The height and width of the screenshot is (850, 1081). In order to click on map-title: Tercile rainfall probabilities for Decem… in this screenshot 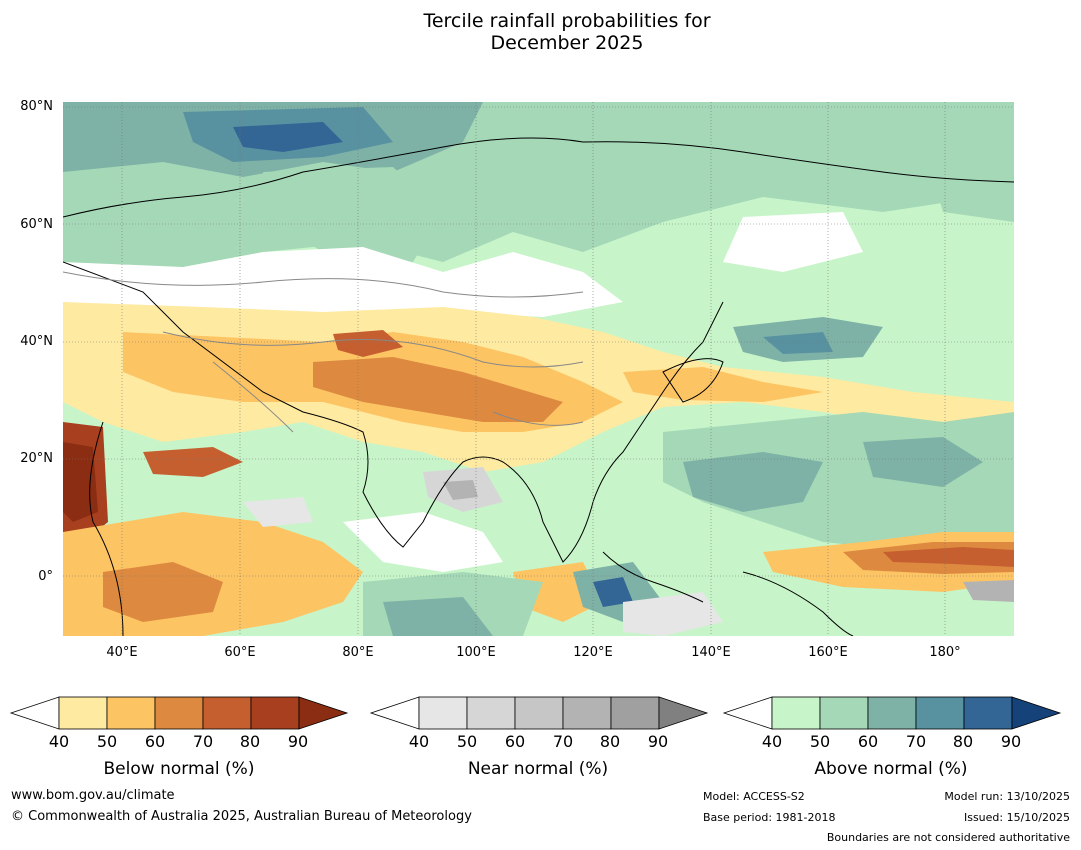, I will do `click(540, 32)`.